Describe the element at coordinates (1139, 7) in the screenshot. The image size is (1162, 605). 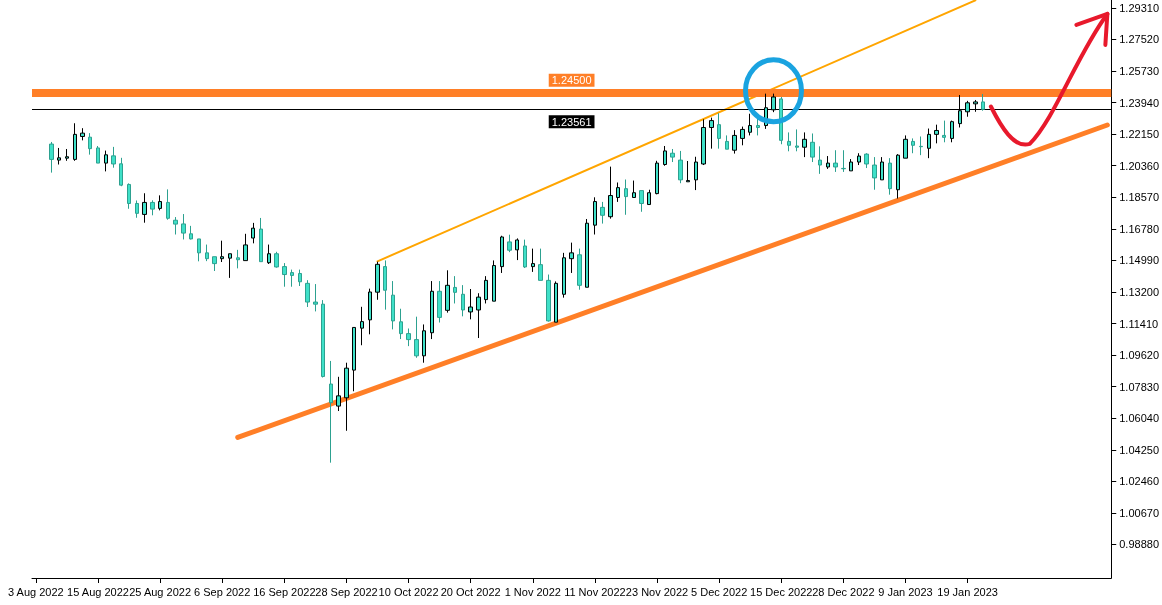
I see `y-tick-label: 1.29310` at that location.